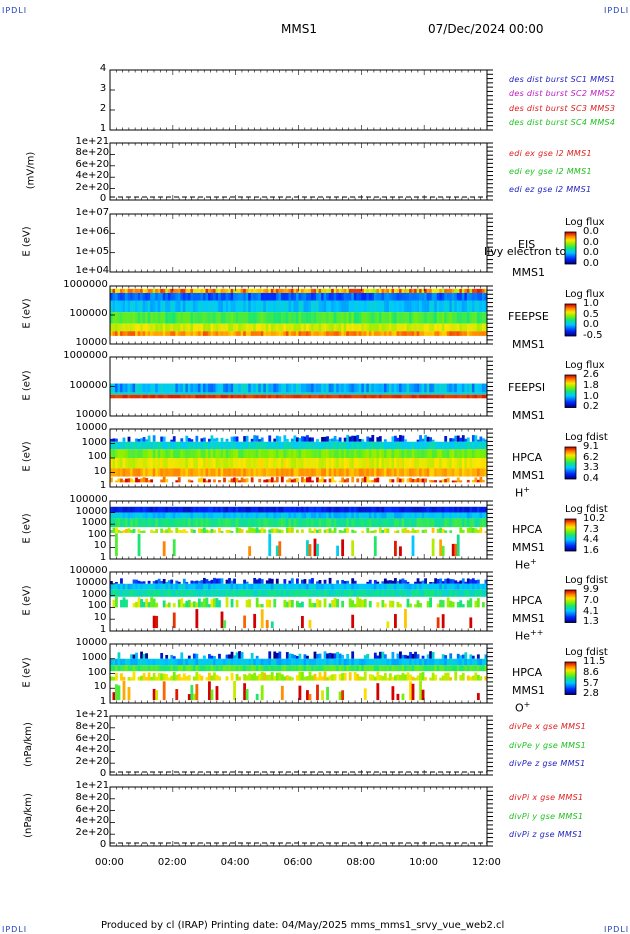  Describe the element at coordinates (570, 383) in the screenshot. I see `feepsi-colorbar-segment` at that location.